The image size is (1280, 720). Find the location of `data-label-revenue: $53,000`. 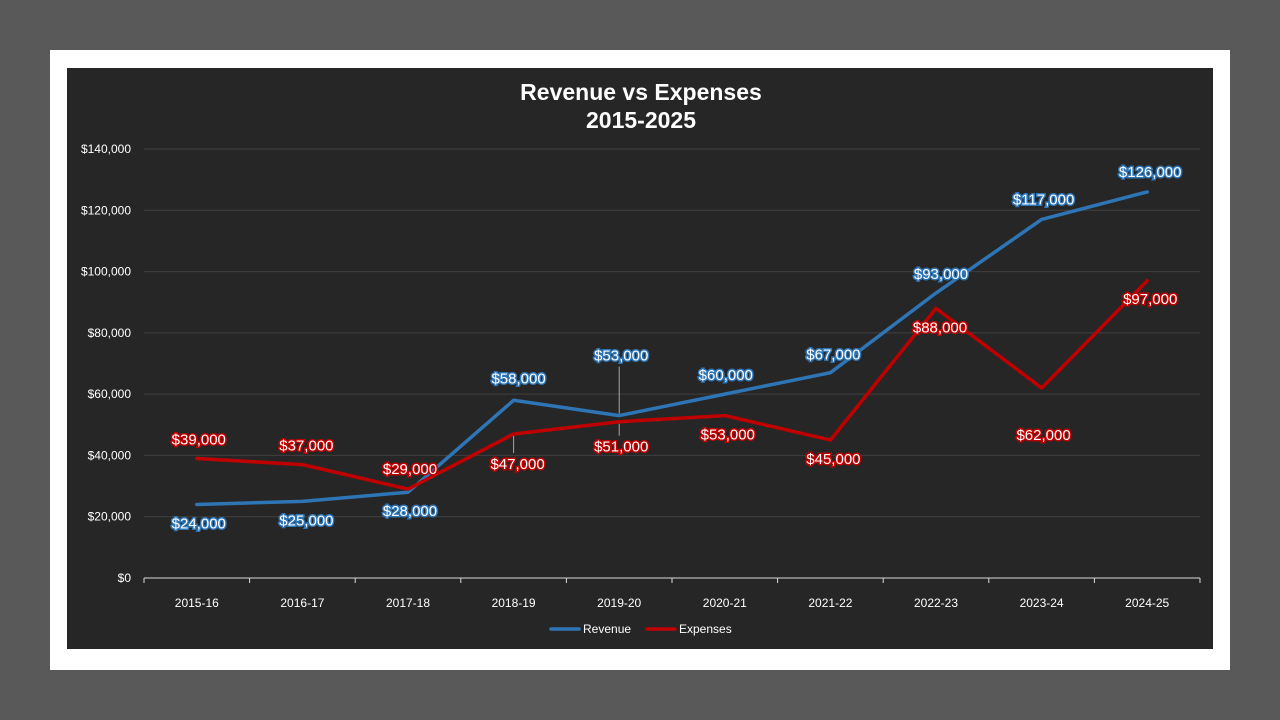

data-label-revenue: $53,000 is located at coordinates (621, 356).